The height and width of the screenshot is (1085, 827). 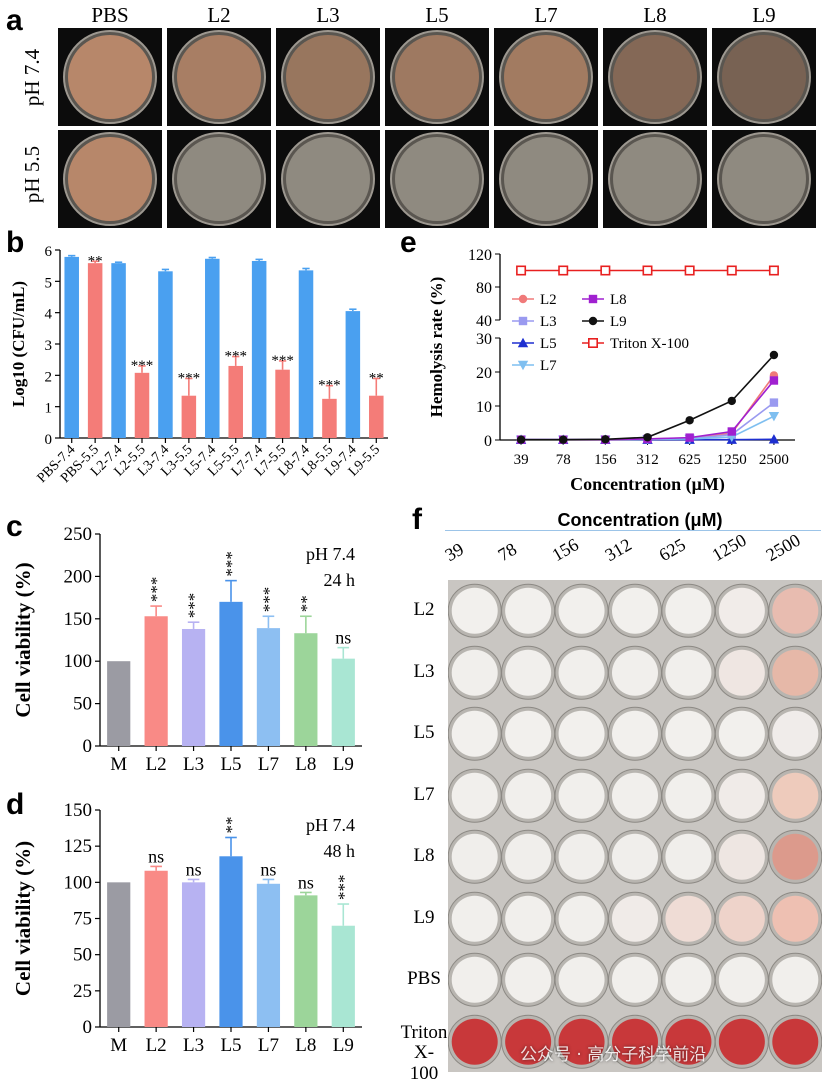 I want to click on plate-column-label: PBS, so click(x=110, y=15).